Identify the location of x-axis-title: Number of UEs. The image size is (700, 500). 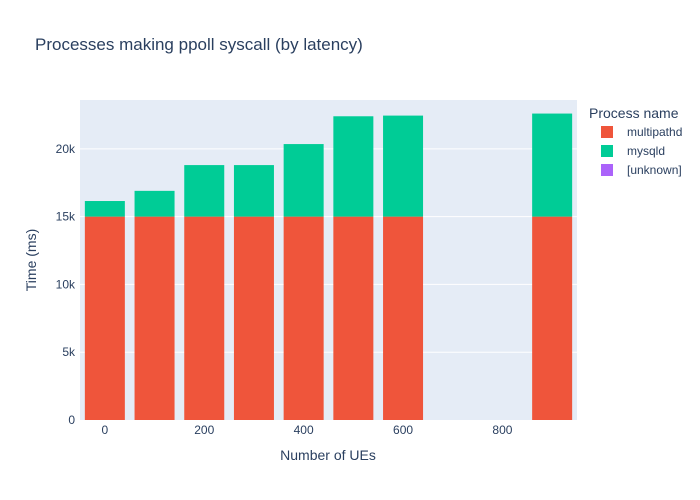
(328, 455).